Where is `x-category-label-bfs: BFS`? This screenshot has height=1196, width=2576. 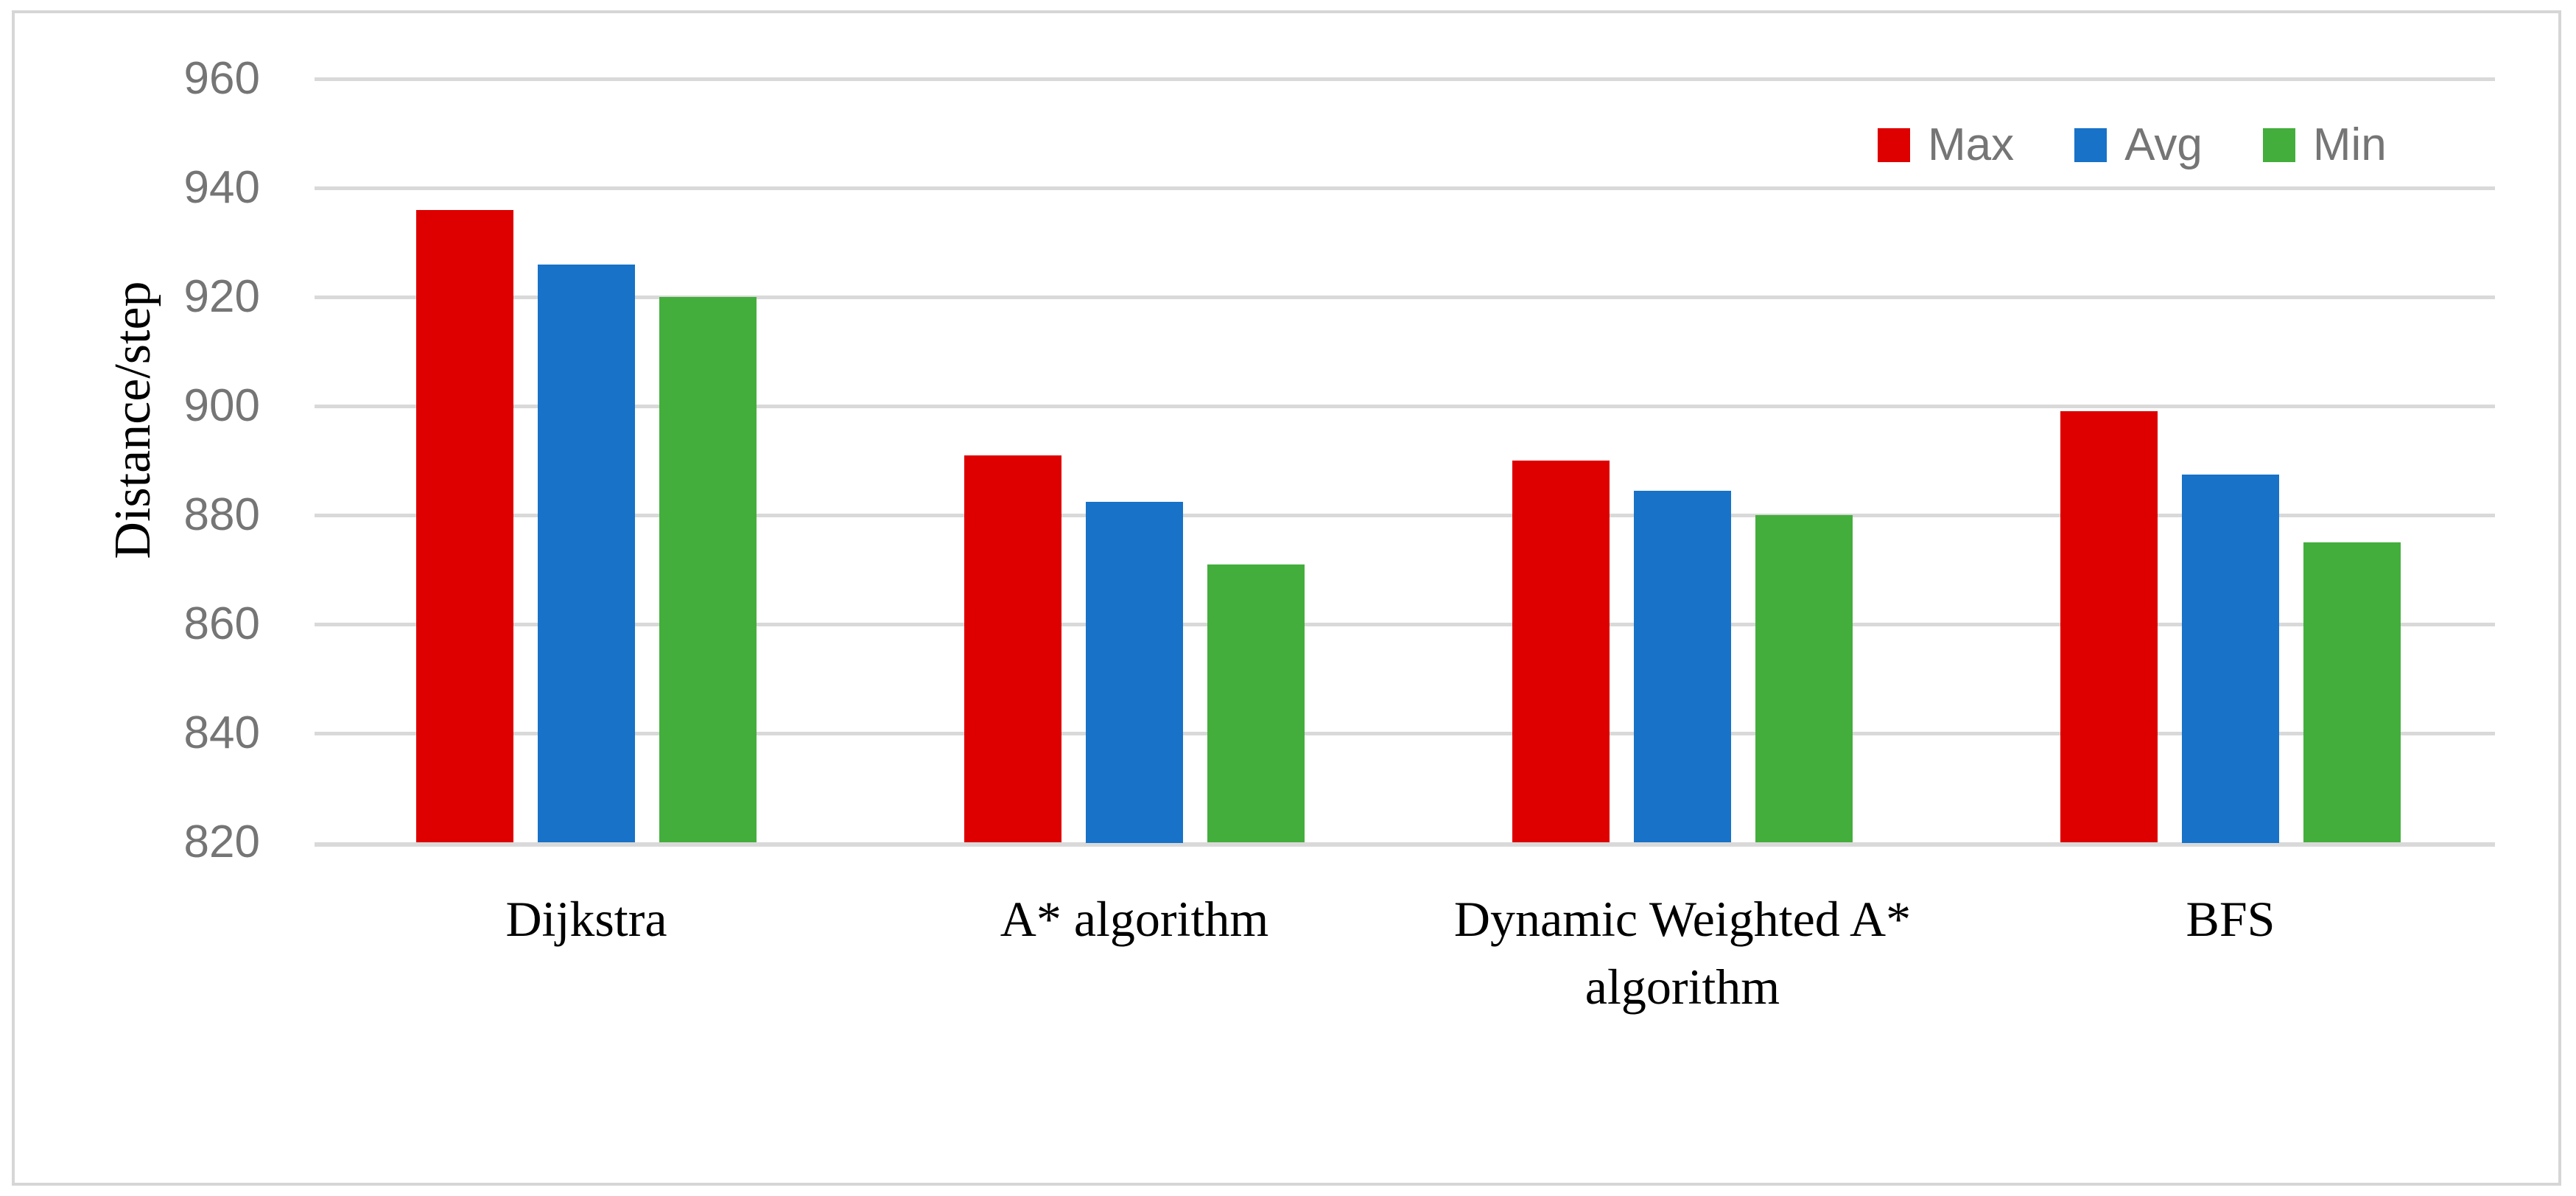
x-category-label-bfs: BFS is located at coordinates (2230, 919).